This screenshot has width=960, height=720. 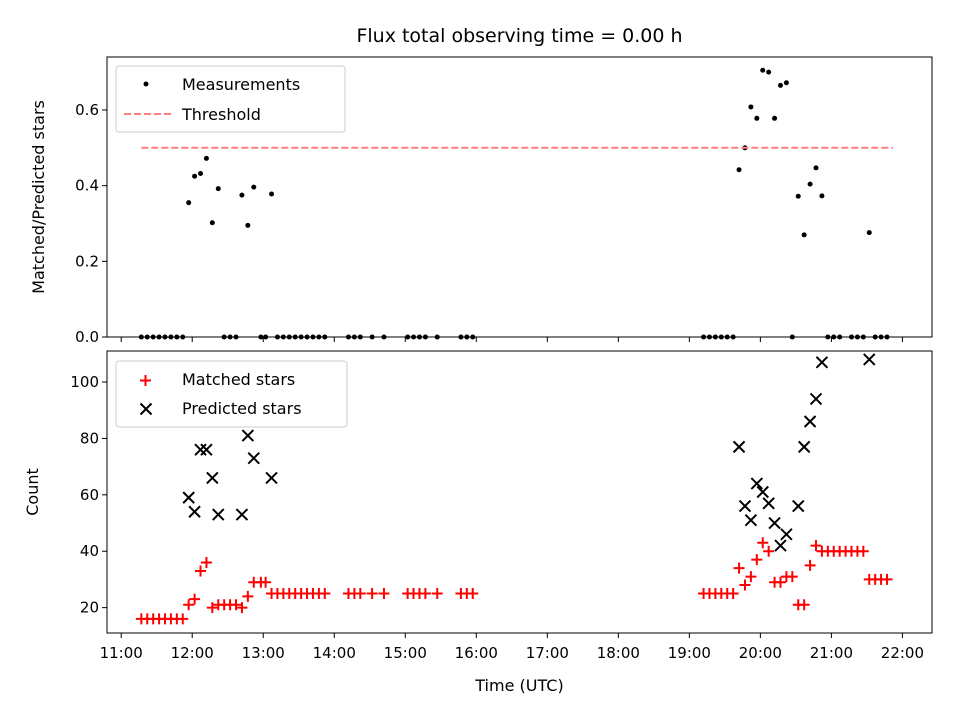 What do you see at coordinates (32, 492) in the screenshot?
I see `bottom-y-axis-label: Count` at bounding box center [32, 492].